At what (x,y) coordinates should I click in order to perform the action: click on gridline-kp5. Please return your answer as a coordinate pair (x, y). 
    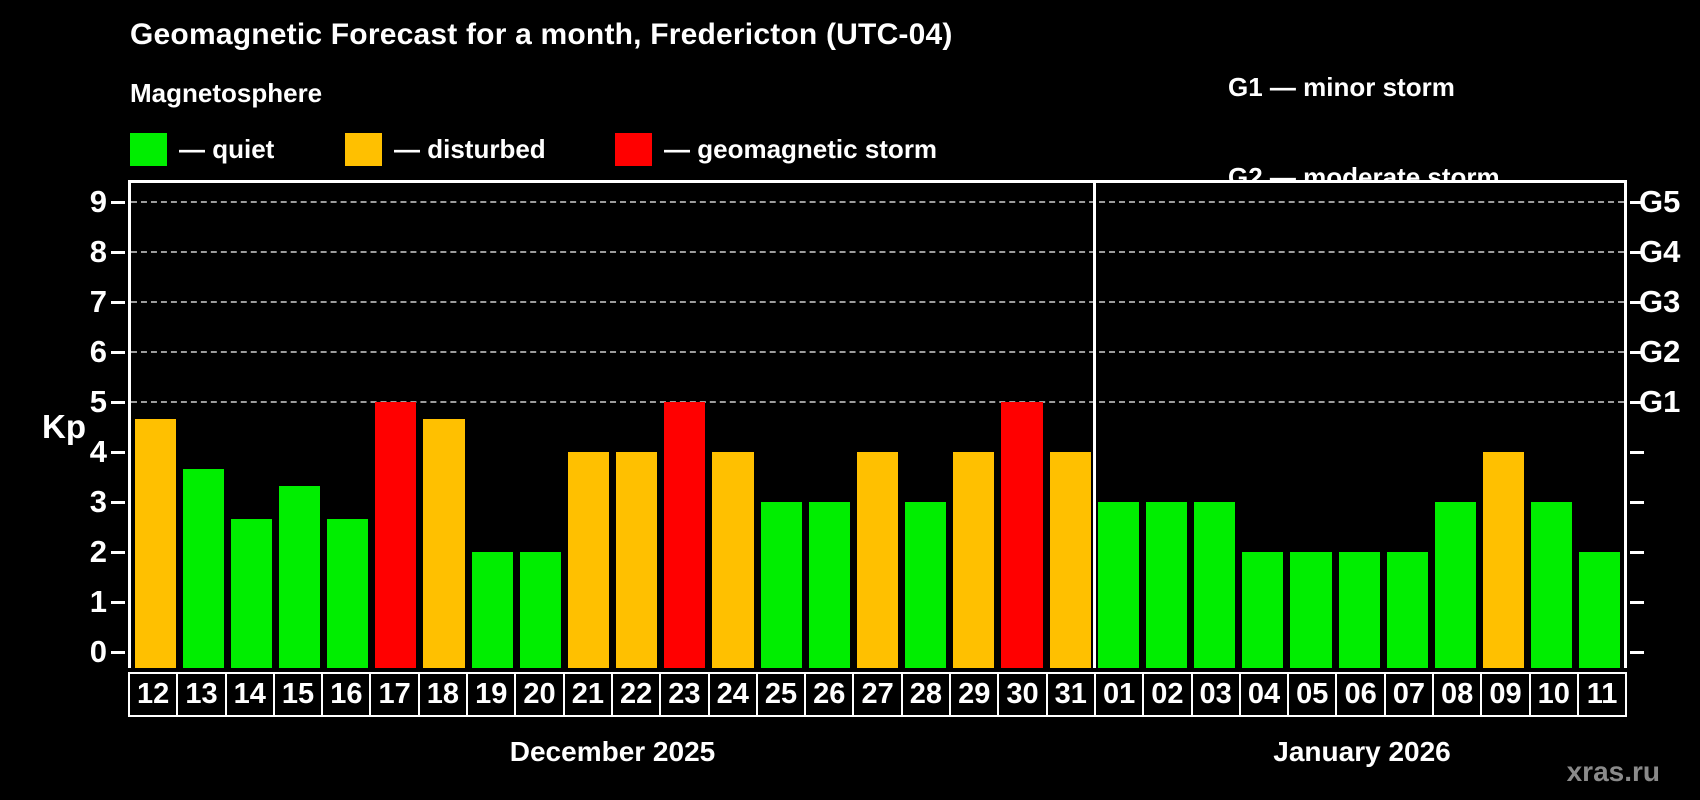
    Looking at the image, I should click on (877, 402).